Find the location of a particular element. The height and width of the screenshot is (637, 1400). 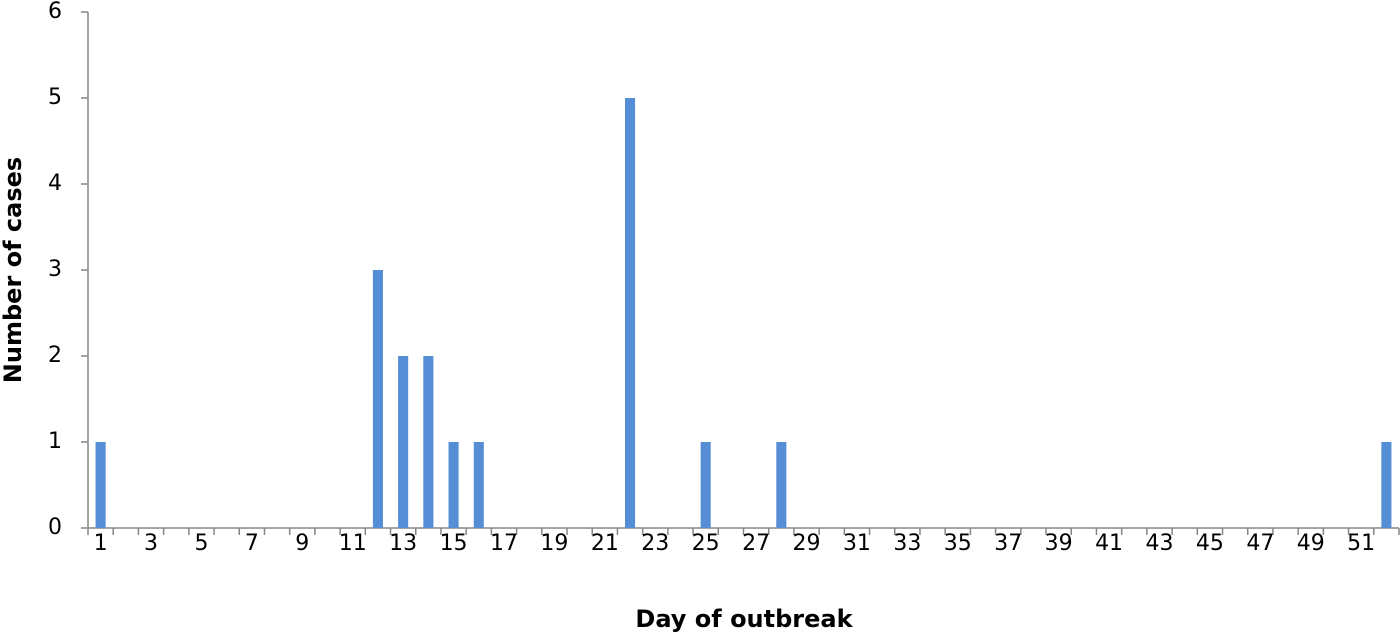

y-tick-label: 6 is located at coordinates (55, 12).